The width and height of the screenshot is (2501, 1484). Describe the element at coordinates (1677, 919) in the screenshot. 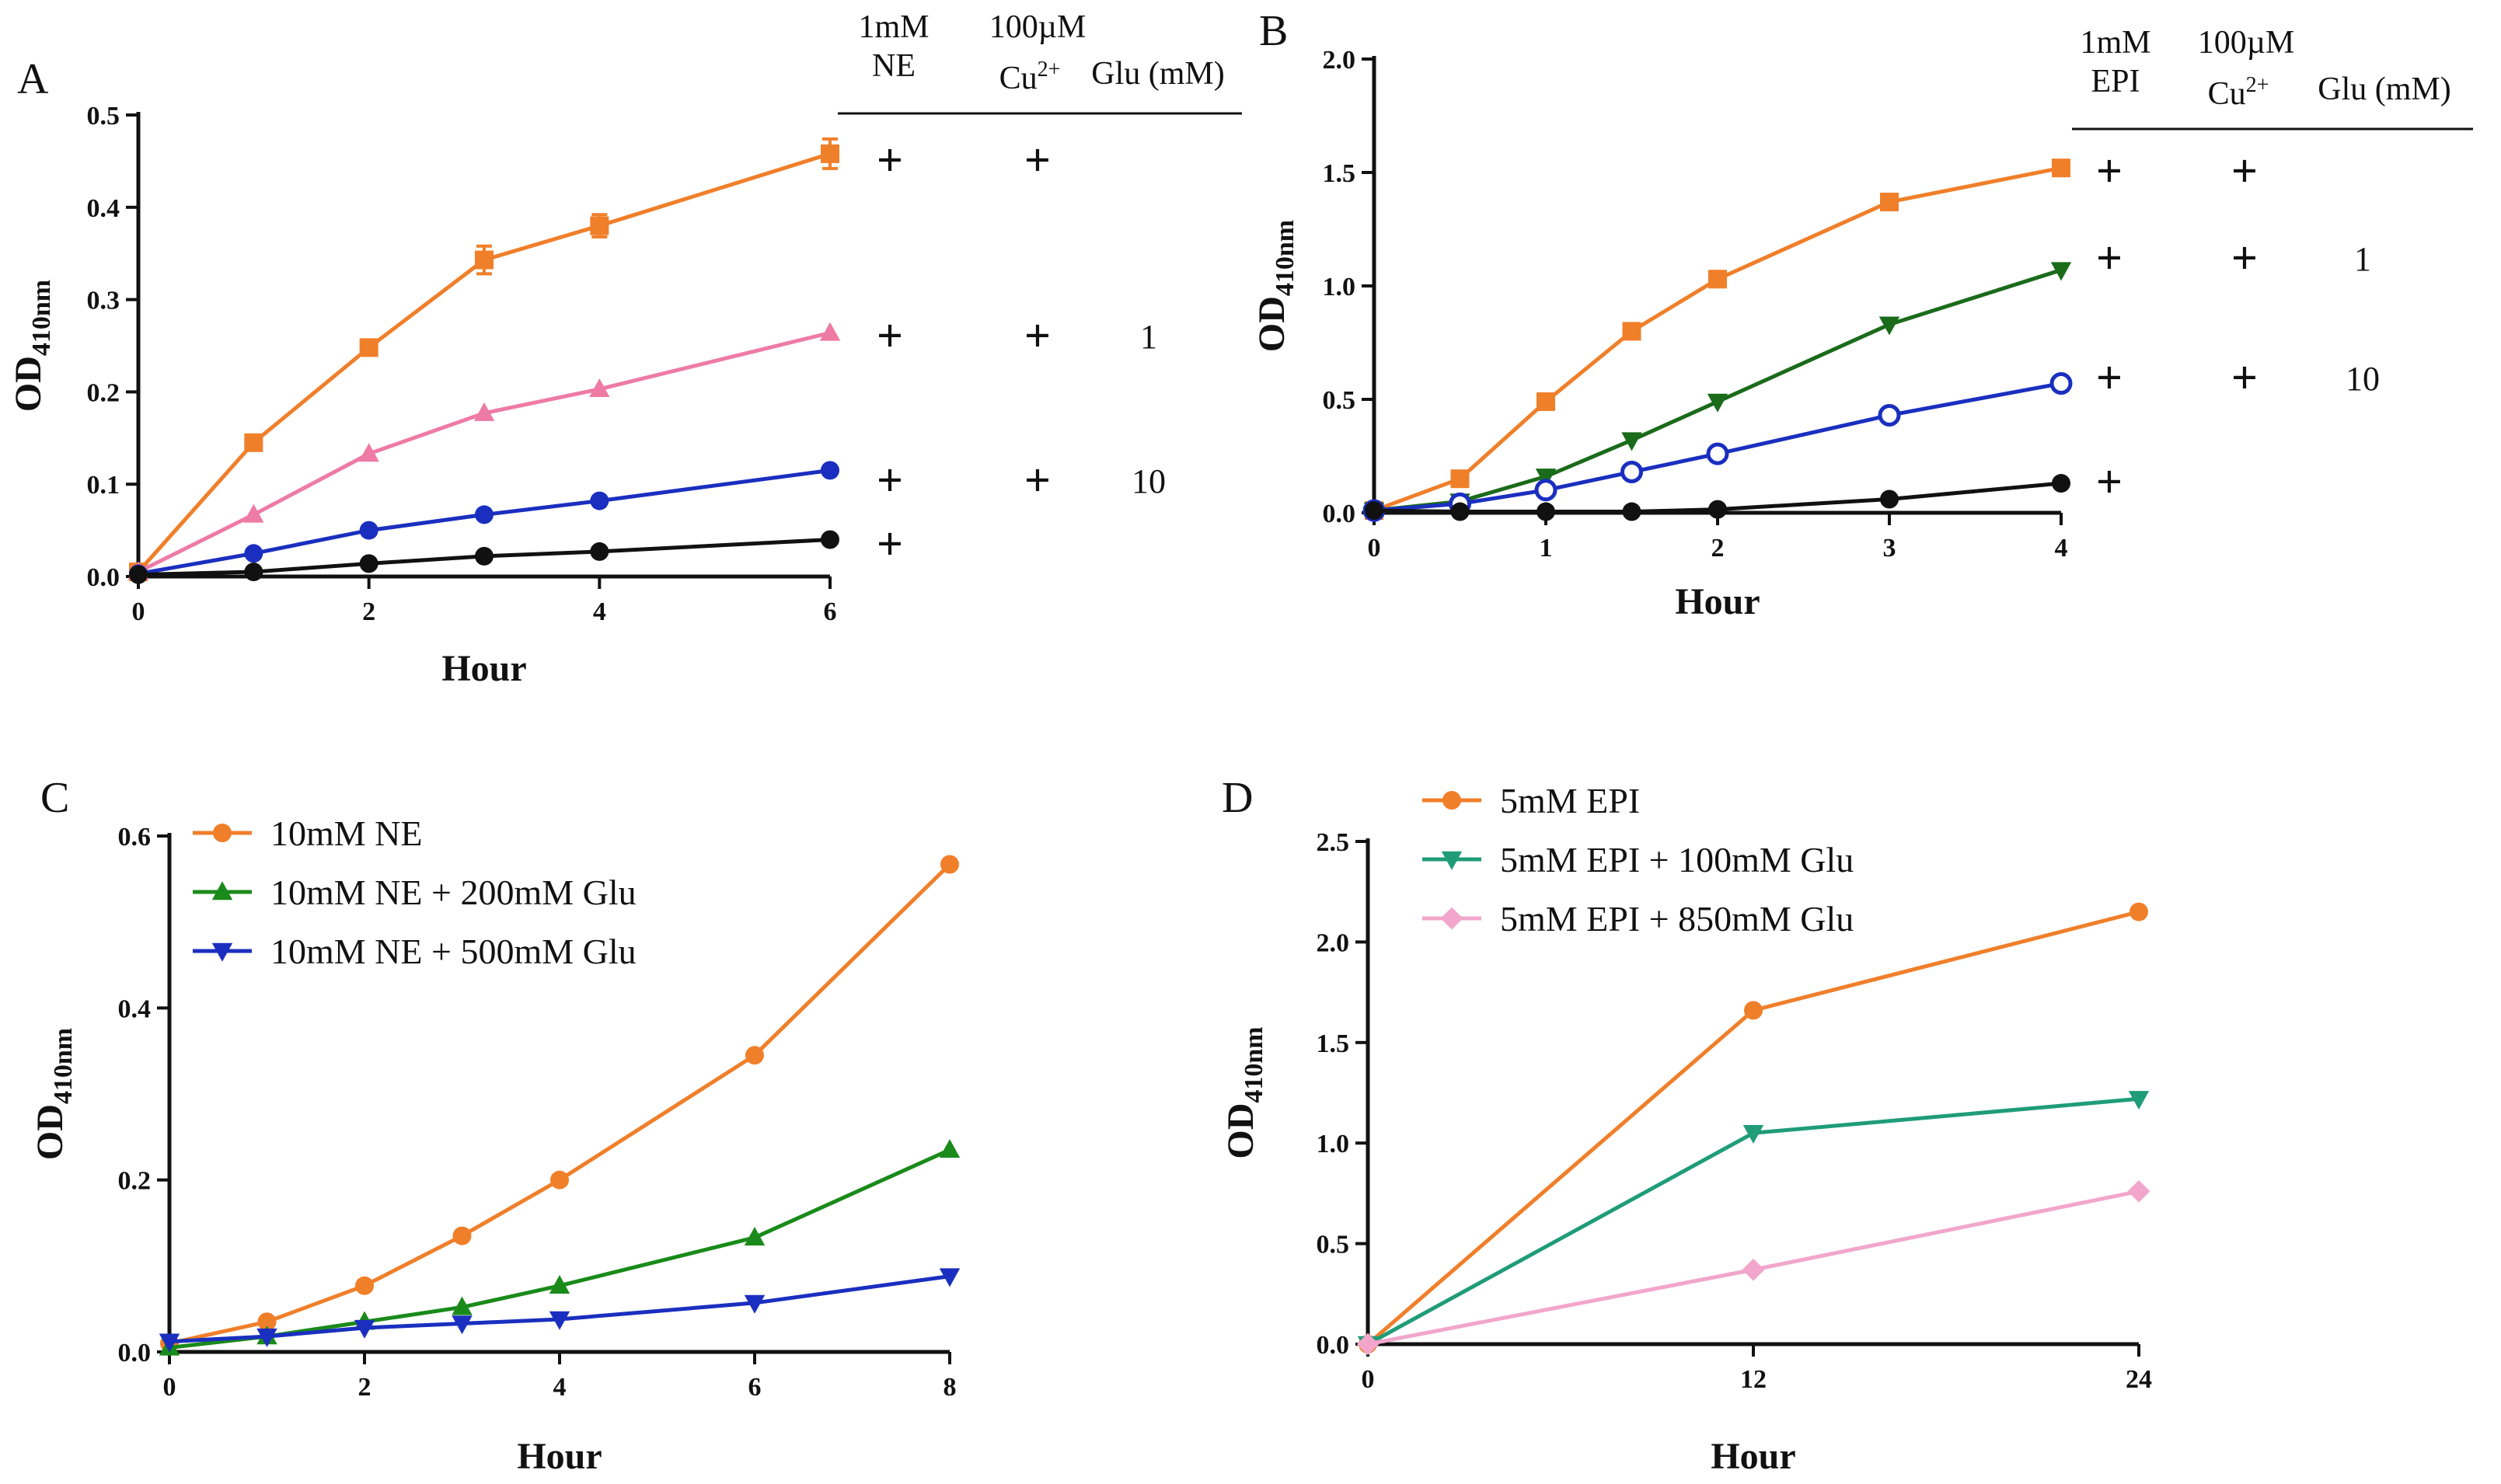

I see `legend-label: 5mM EPI + 850mM Glu` at that location.